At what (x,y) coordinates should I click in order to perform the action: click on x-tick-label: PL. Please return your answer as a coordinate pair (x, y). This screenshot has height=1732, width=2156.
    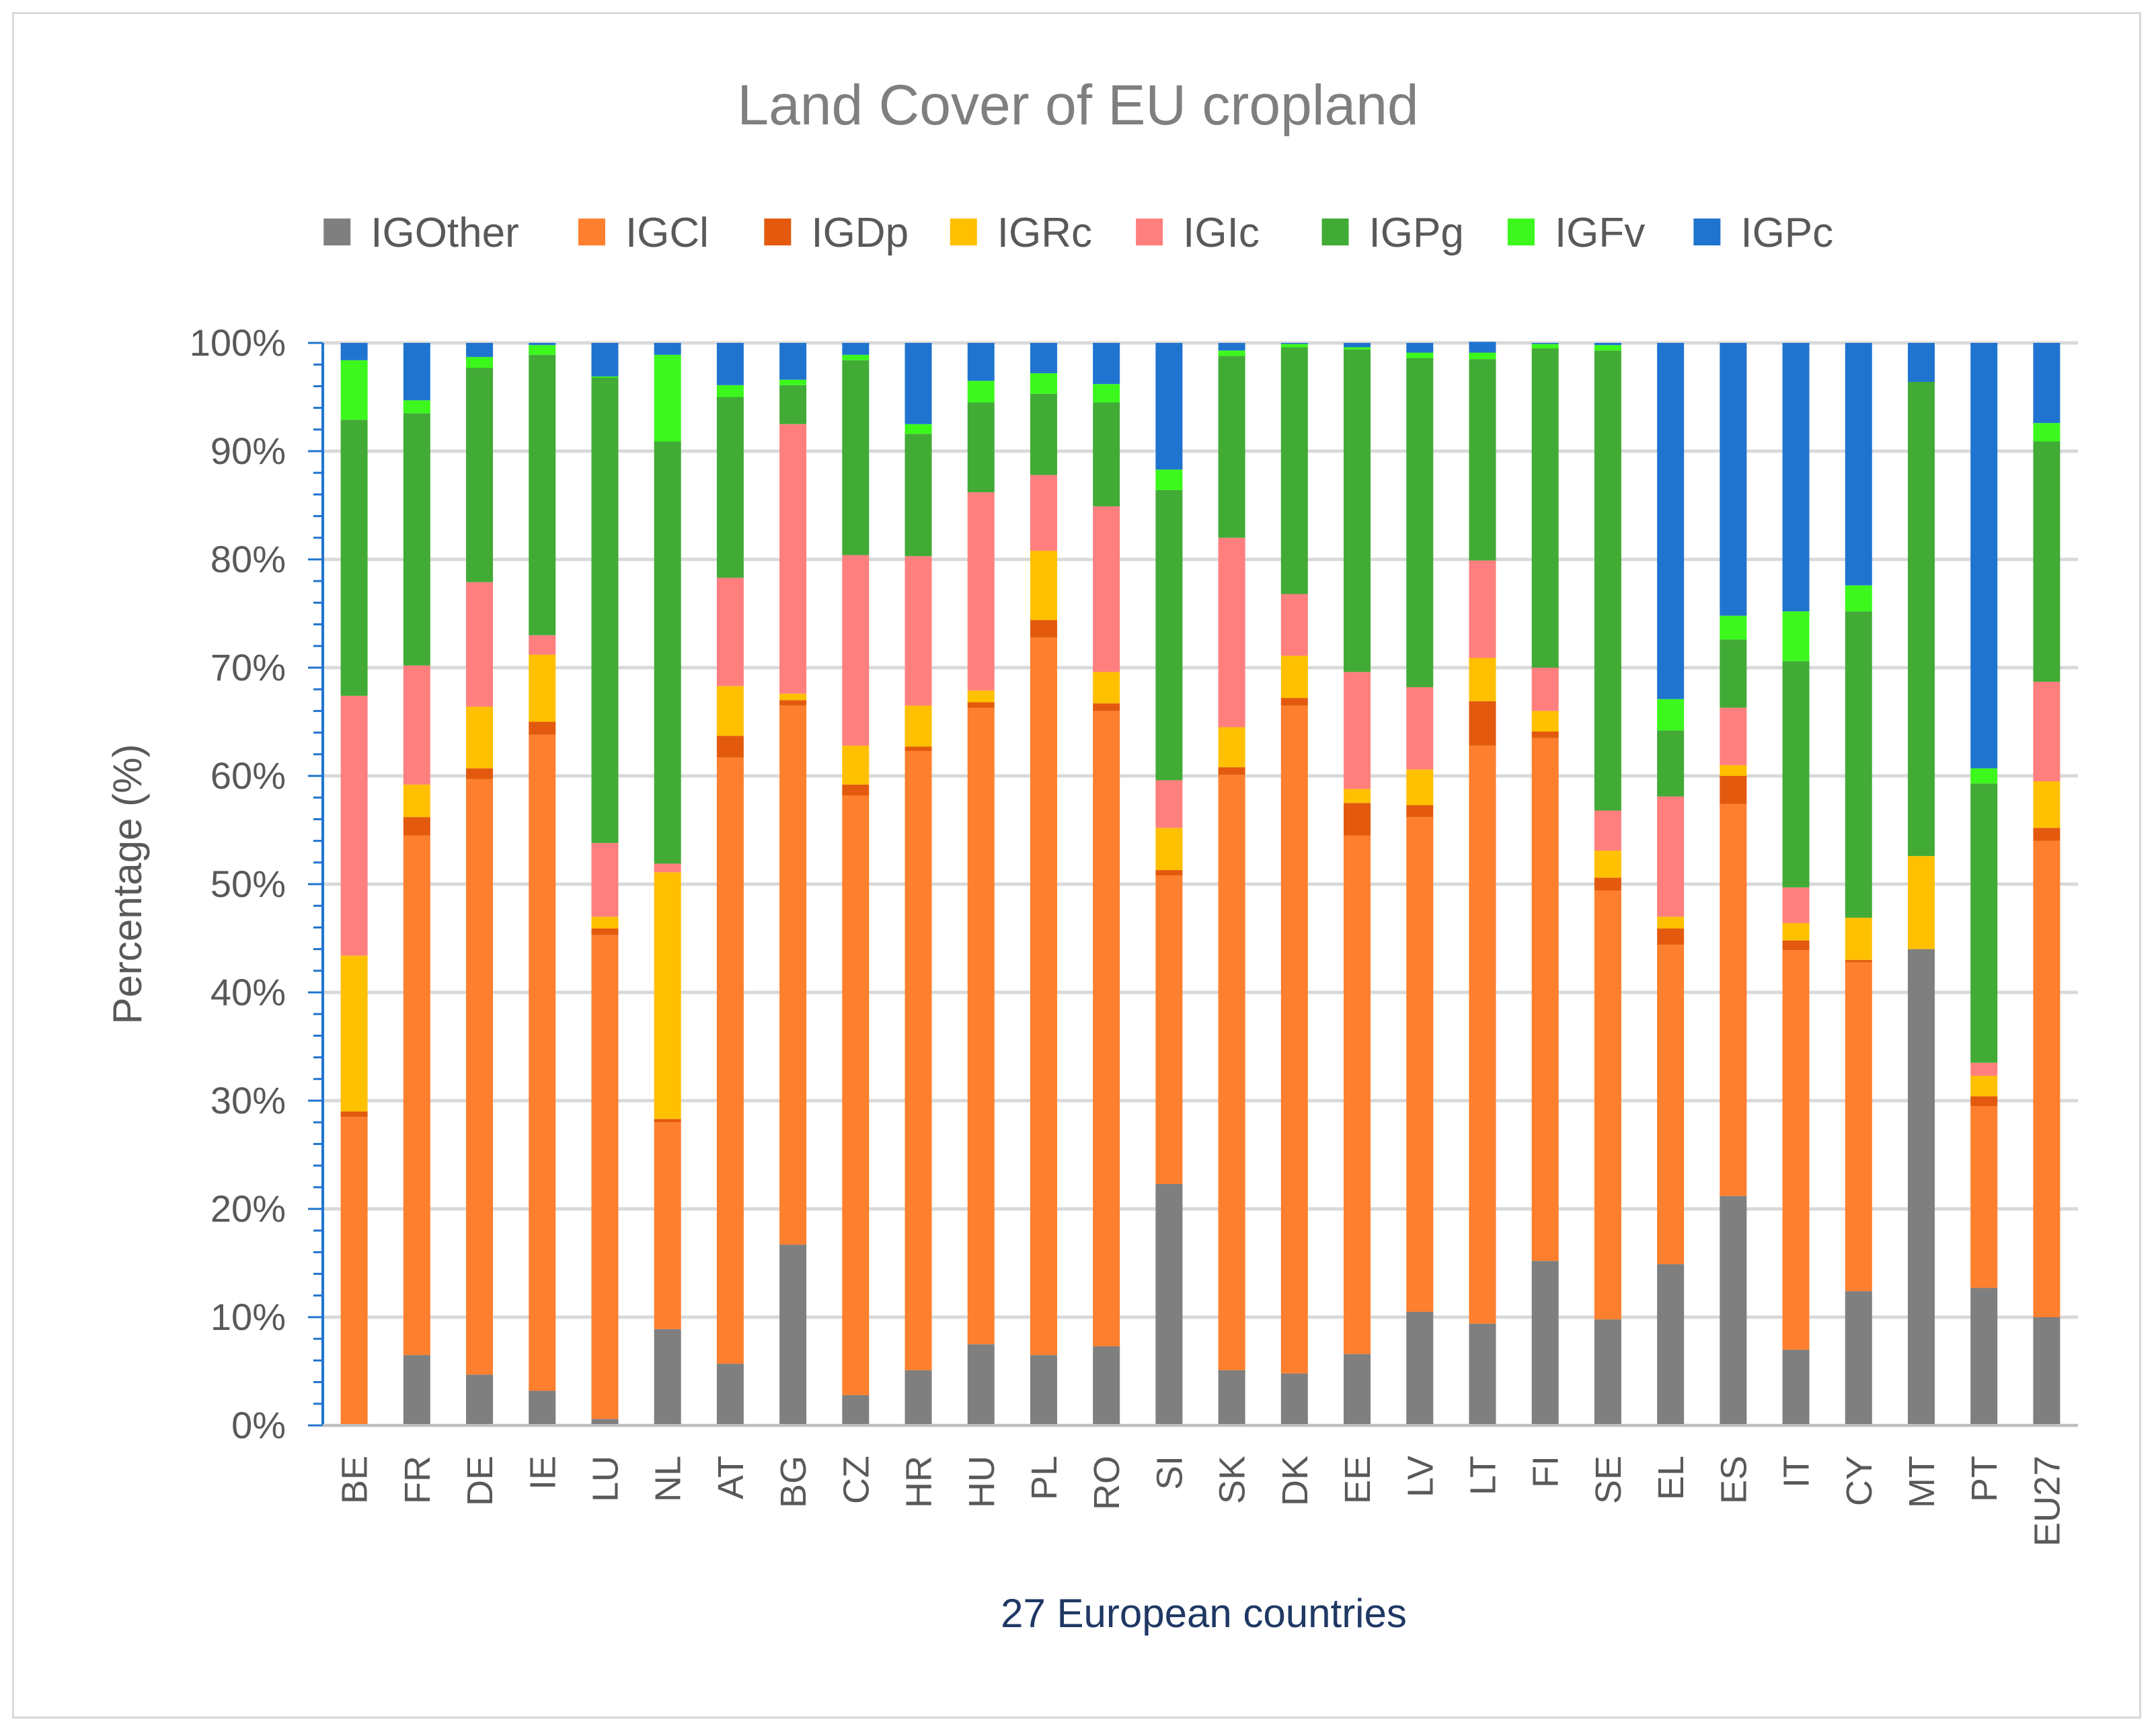
    Looking at the image, I should click on (1045, 1478).